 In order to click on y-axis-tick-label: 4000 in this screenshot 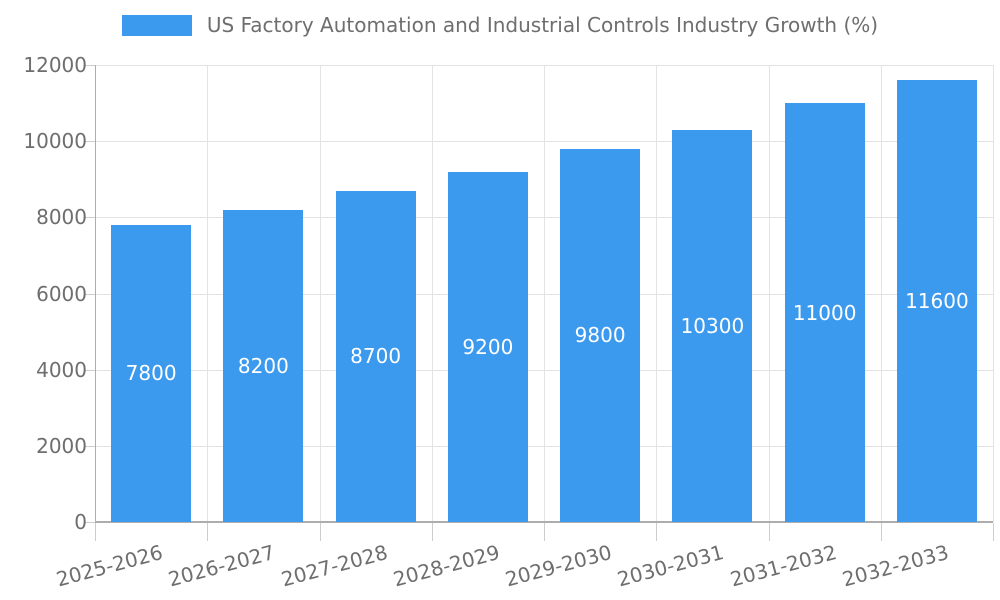, I will do `click(61, 369)`.